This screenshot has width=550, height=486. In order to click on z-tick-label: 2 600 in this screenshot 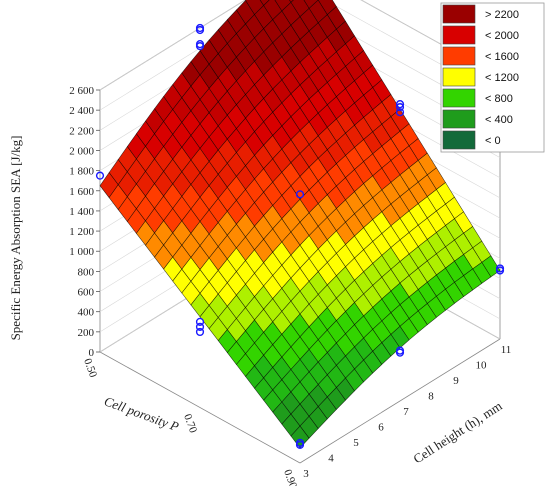, I will do `click(81, 91)`.